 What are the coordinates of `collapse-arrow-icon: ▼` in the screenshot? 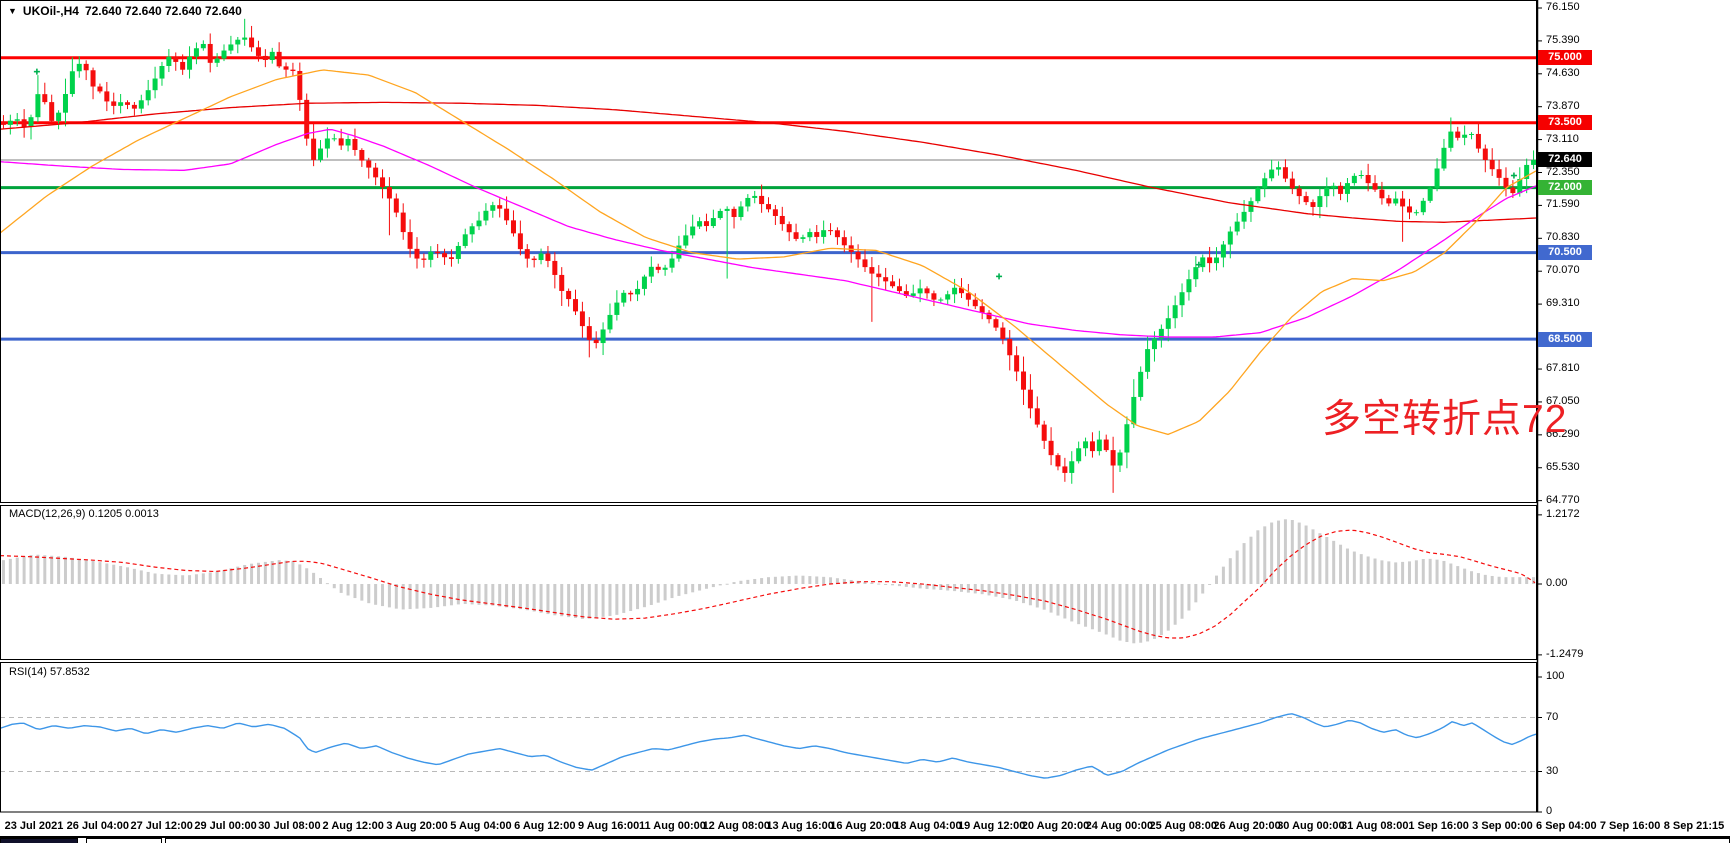 It's located at (12, 11).